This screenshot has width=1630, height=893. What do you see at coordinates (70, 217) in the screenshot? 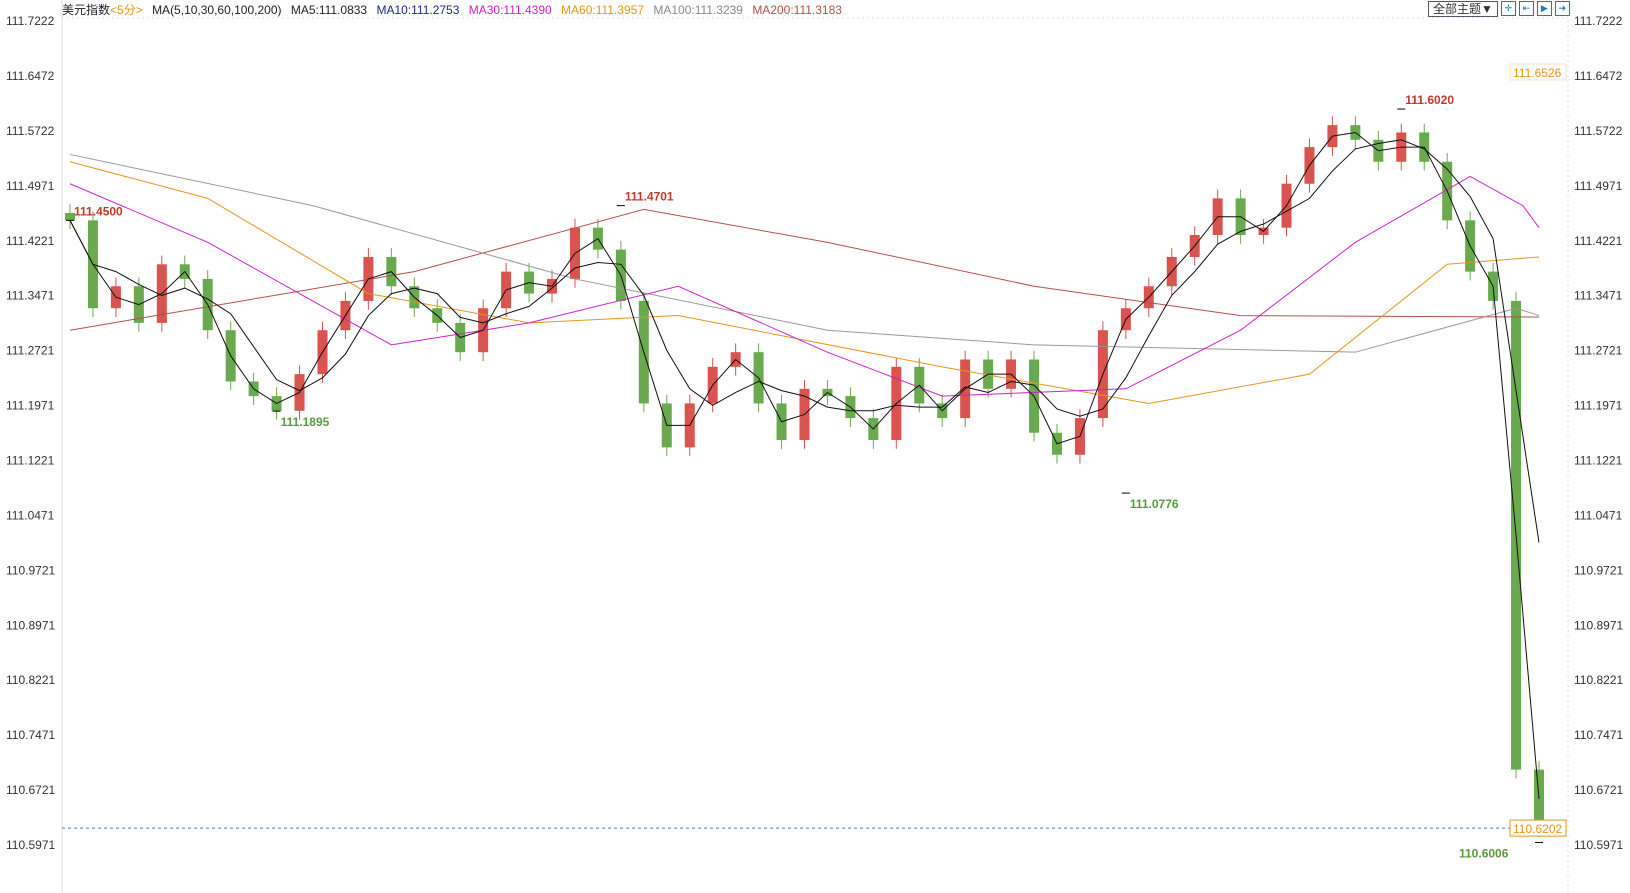
I see `candle-body` at bounding box center [70, 217].